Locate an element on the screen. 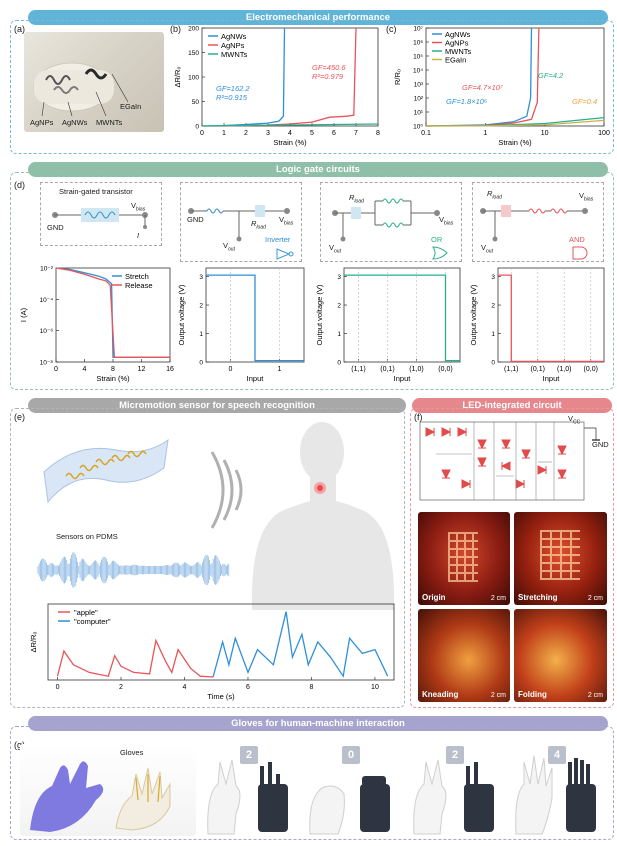 This screenshot has width=617, height=846. y-tick-label: 10¹ is located at coordinates (419, 113).